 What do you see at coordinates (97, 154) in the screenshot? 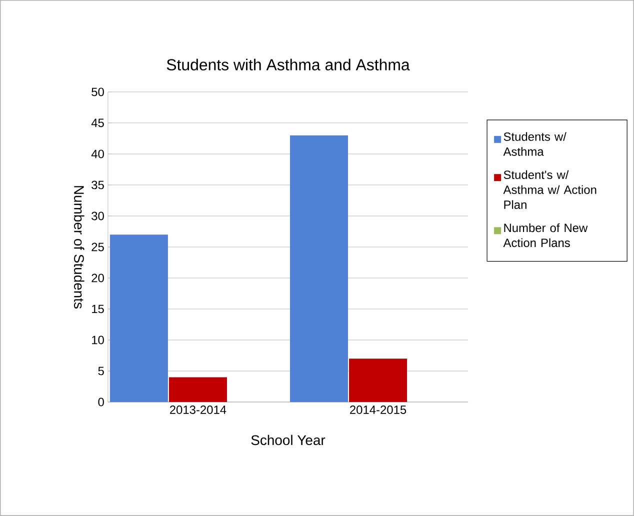
I see `y-tick-label: 40` at bounding box center [97, 154].